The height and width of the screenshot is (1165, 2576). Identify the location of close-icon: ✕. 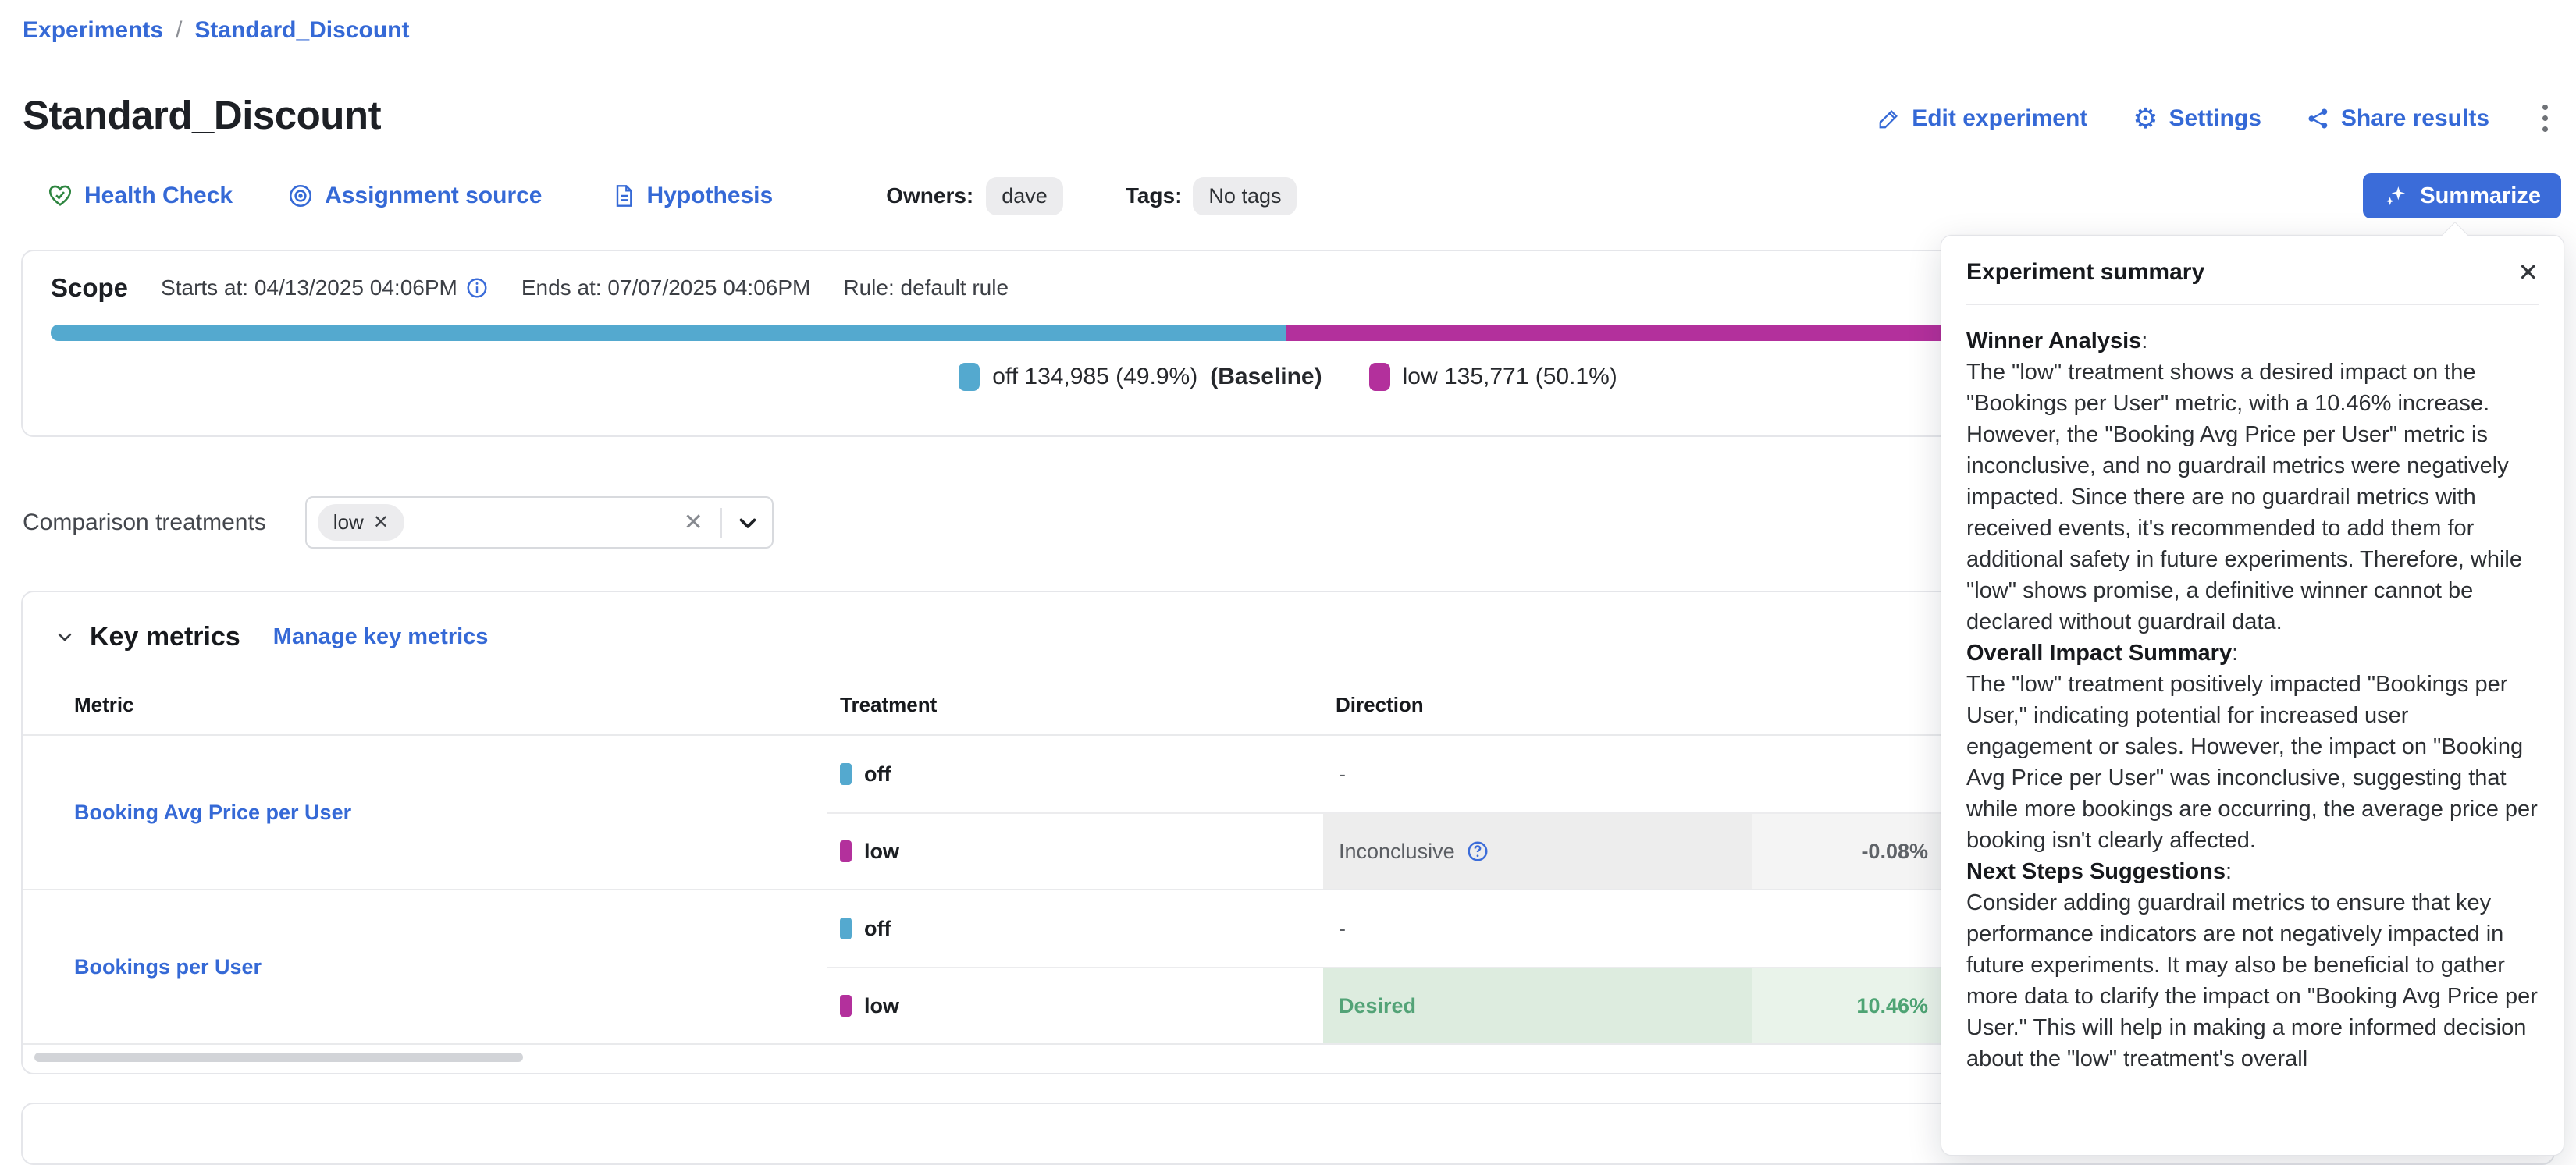
(2528, 272).